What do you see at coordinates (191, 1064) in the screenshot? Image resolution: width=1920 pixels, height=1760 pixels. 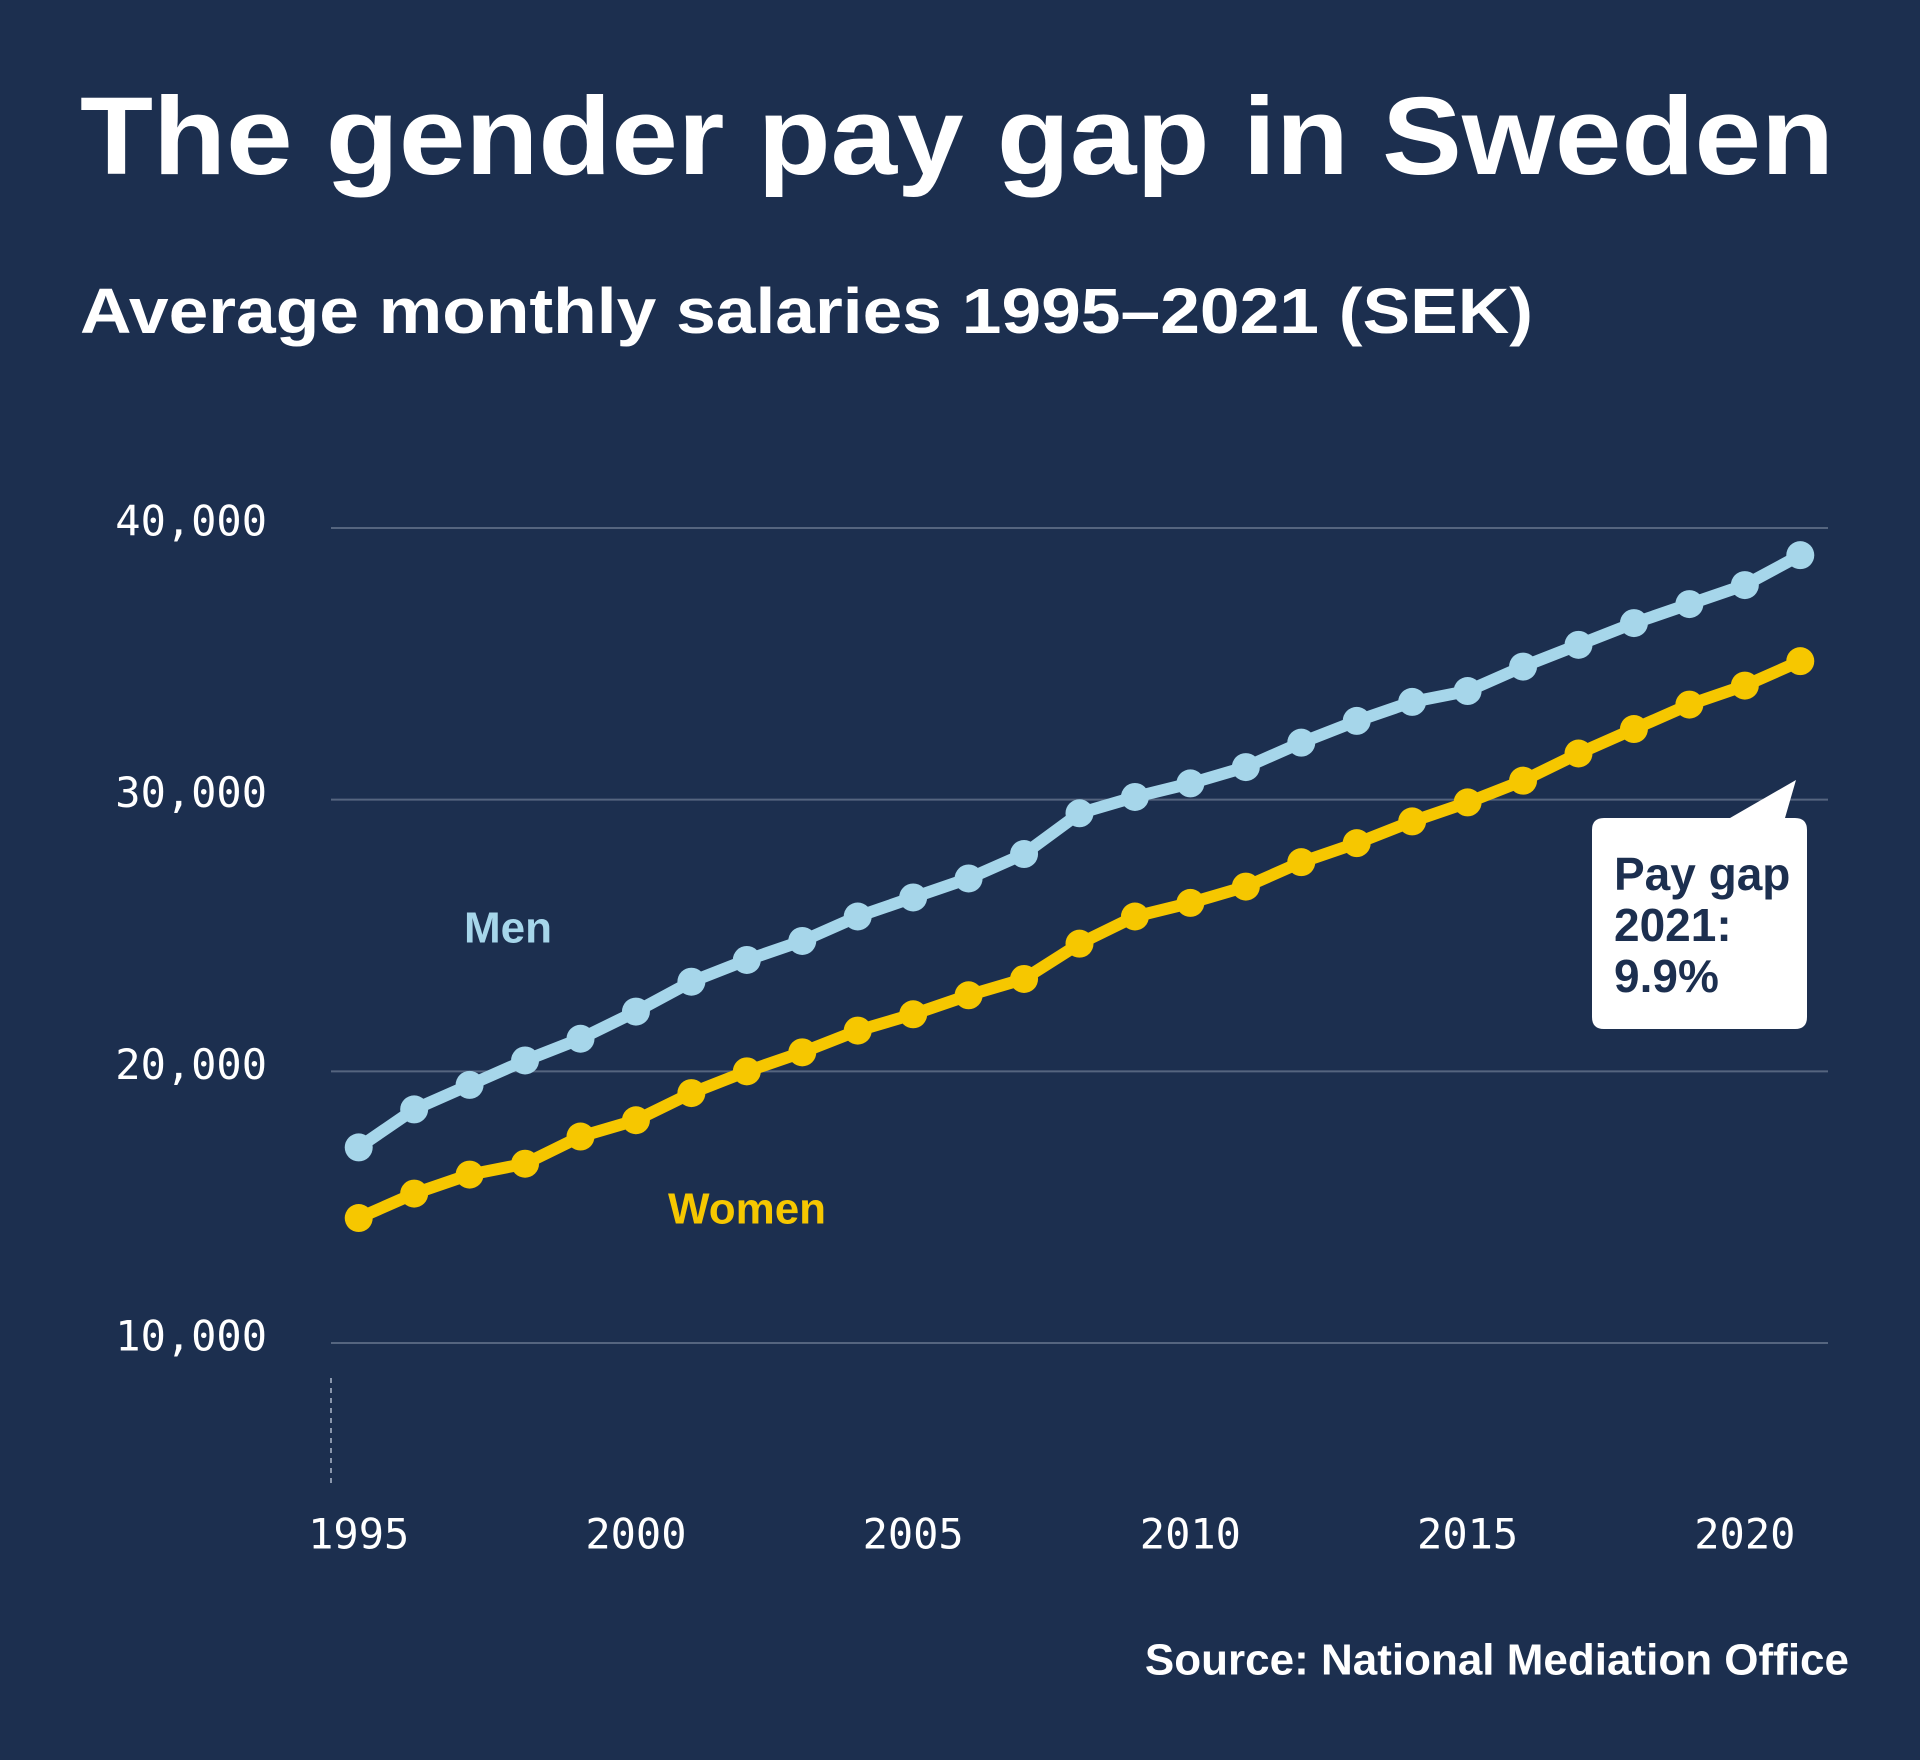 I see `y-tick-label: 20,000` at bounding box center [191, 1064].